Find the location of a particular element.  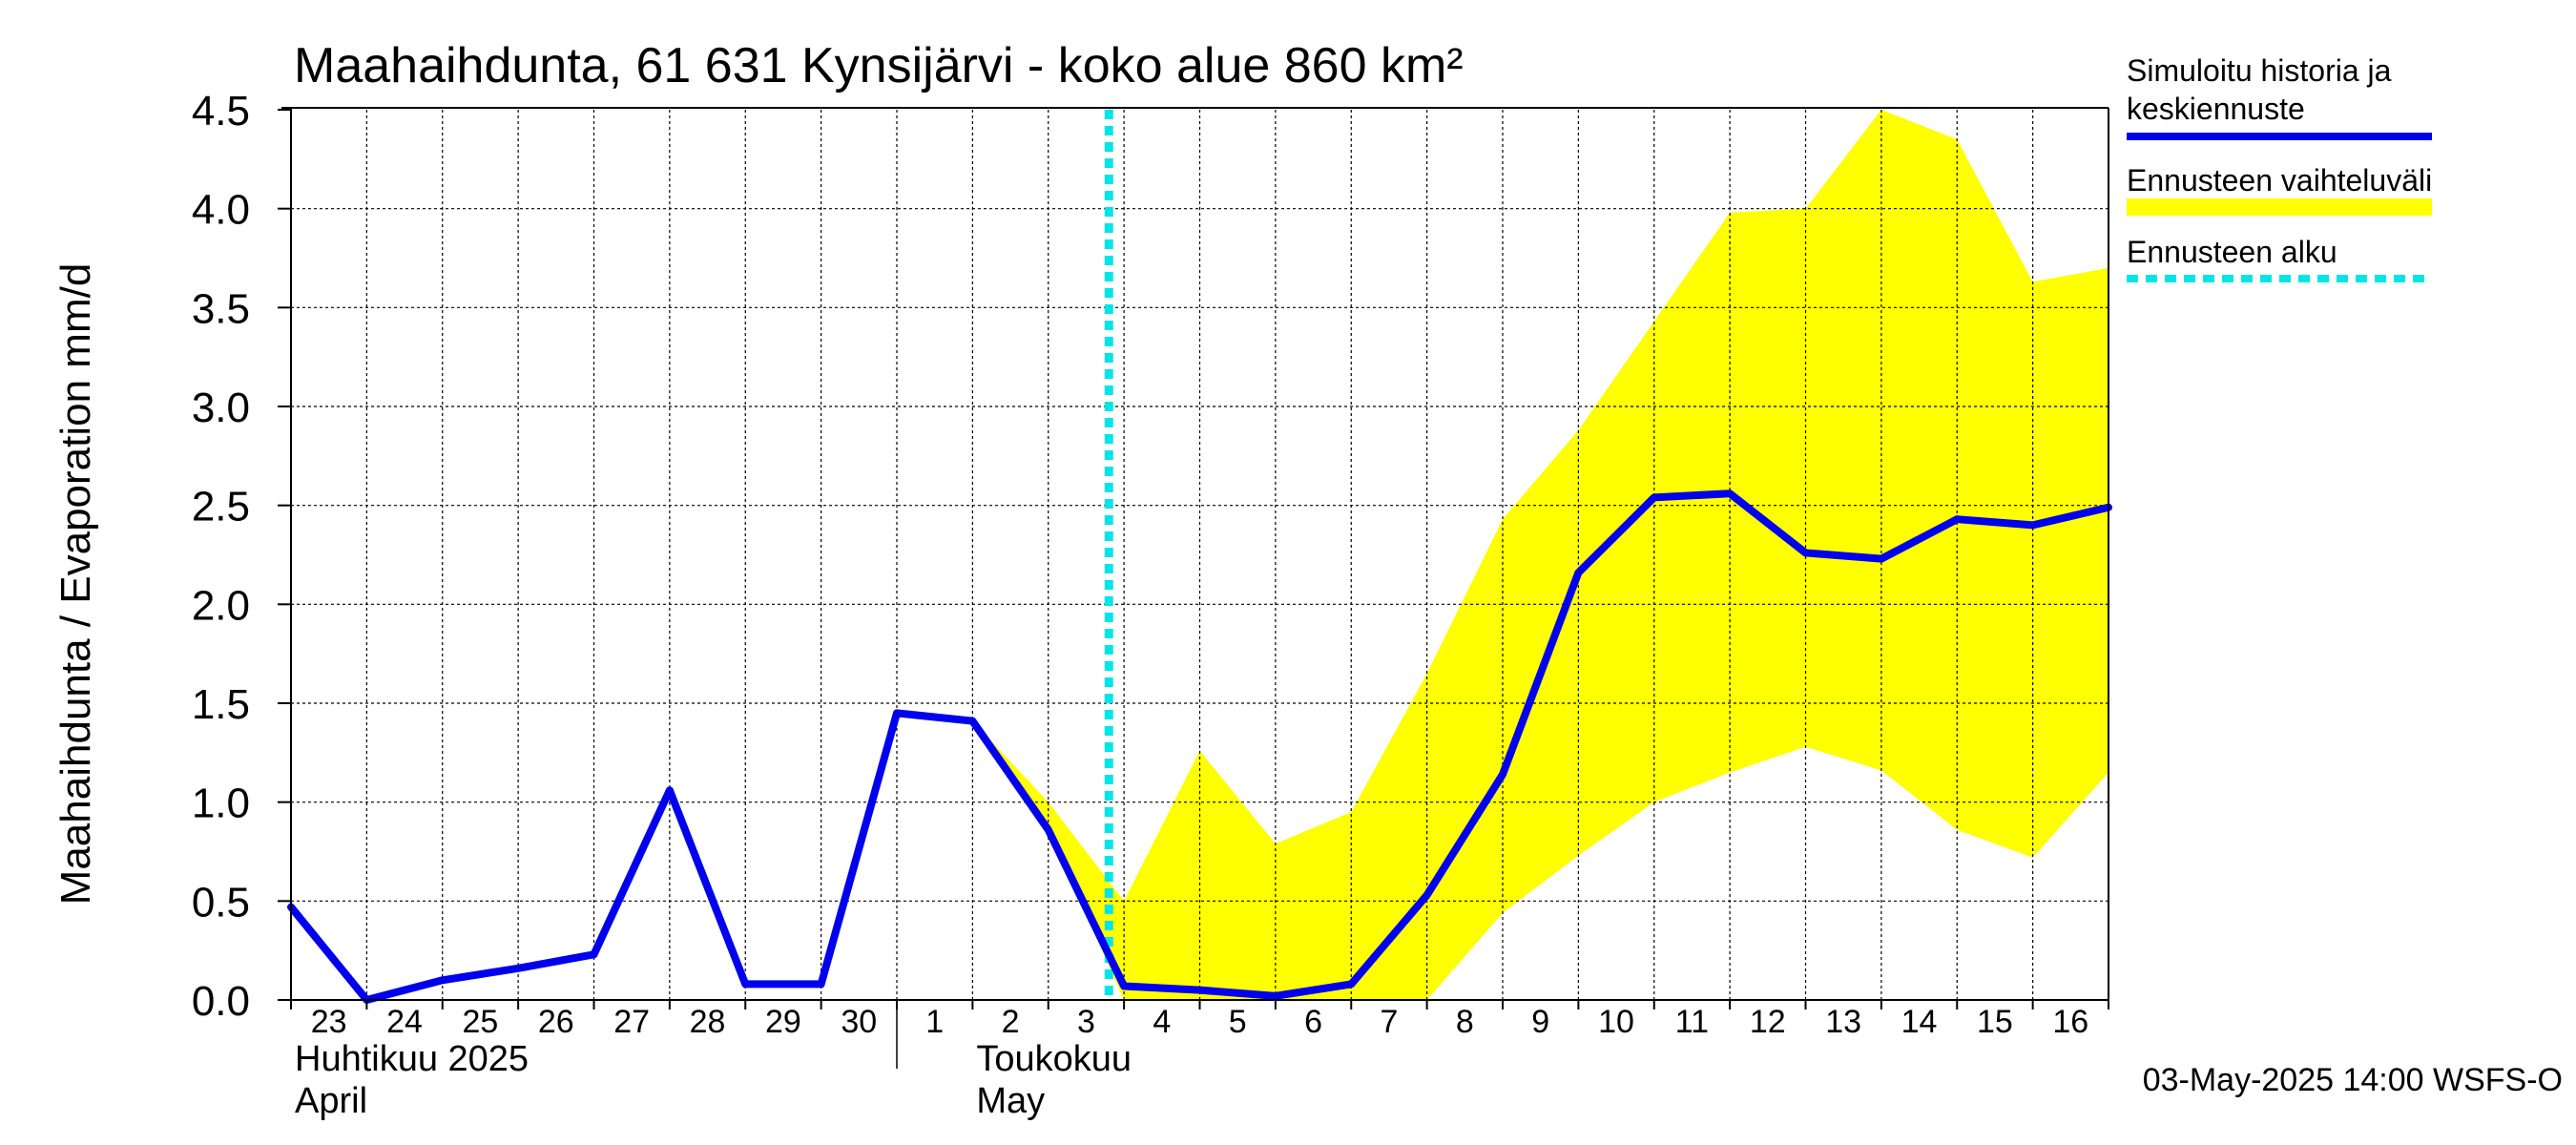

x-tick-label: 8 is located at coordinates (1465, 1022).